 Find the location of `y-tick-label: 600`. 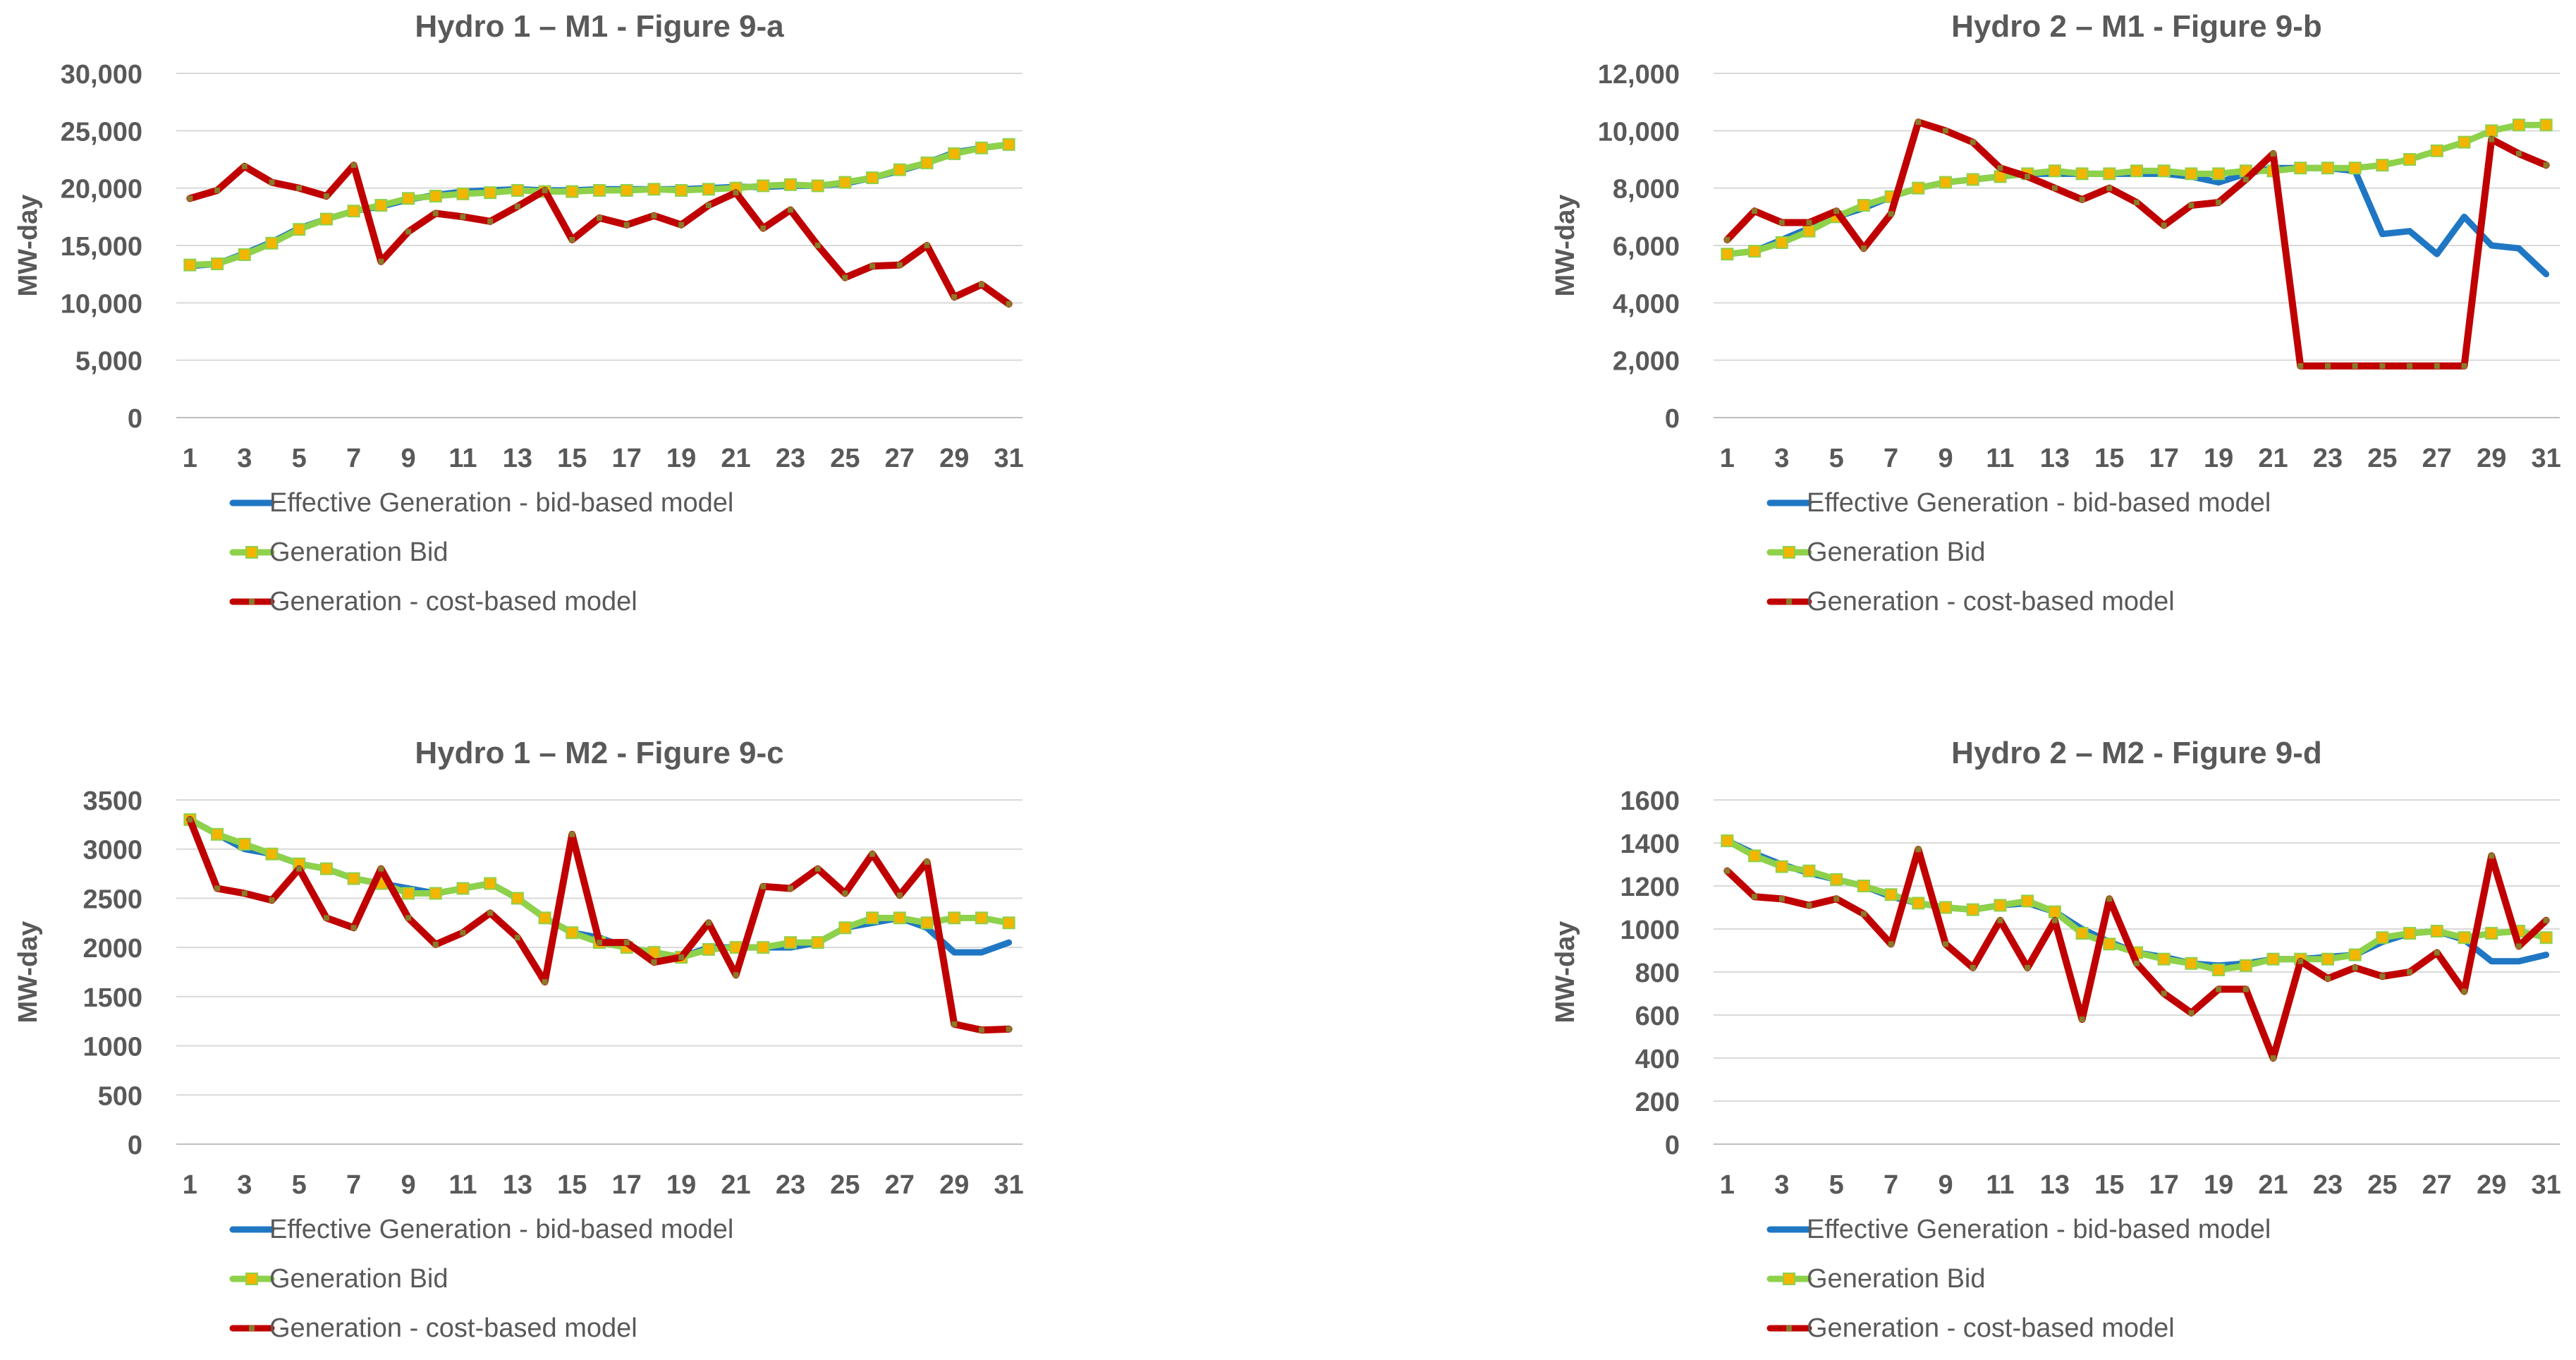

y-tick-label: 600 is located at coordinates (1657, 1016).